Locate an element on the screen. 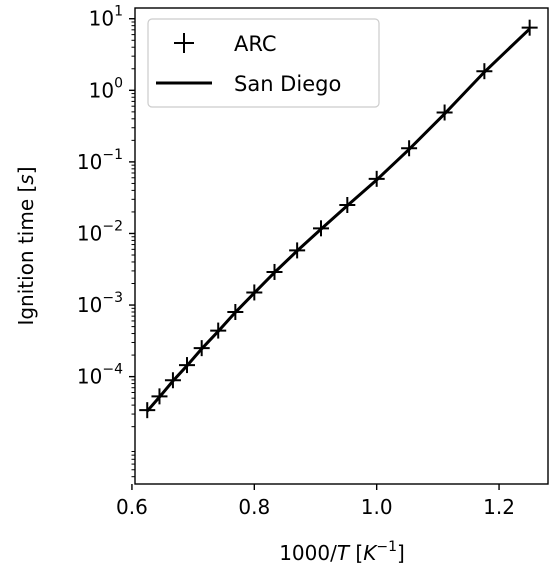 Image resolution: width=552 pixels, height=570 pixels. x-tick-label: 0.8 is located at coordinates (254, 507).